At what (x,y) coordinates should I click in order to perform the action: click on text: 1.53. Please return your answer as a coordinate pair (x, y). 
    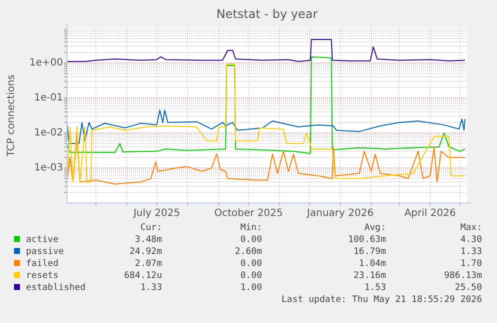
    Looking at the image, I should click on (375, 288).